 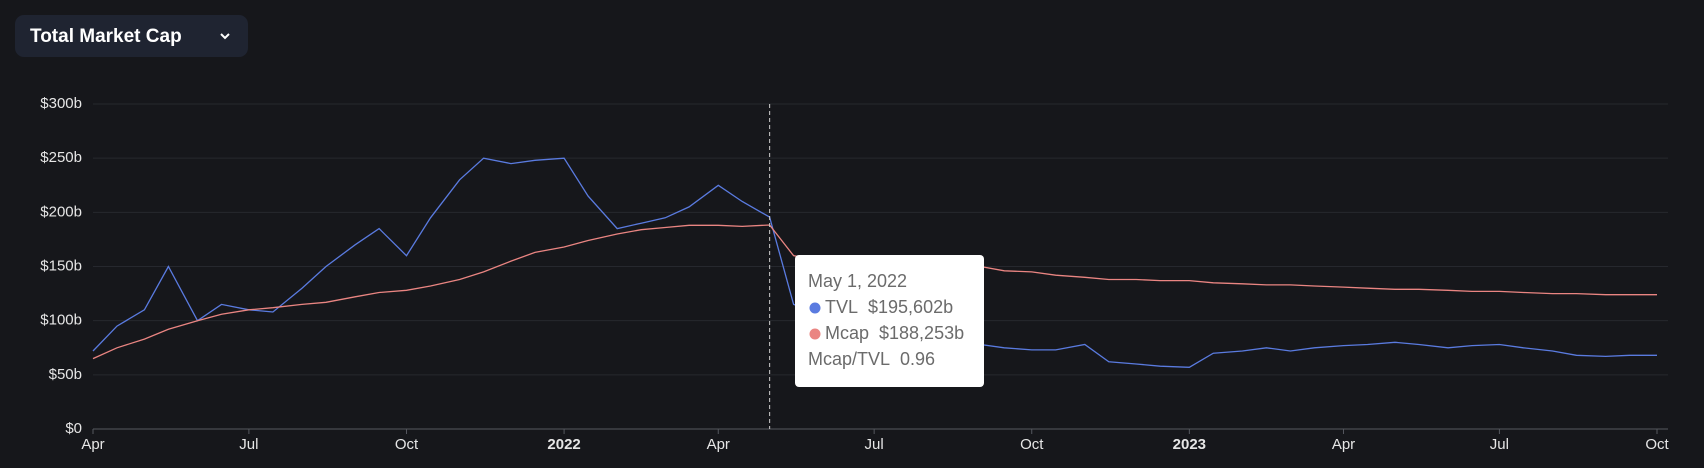 I want to click on y-tick-label: $100b, so click(x=61, y=320).